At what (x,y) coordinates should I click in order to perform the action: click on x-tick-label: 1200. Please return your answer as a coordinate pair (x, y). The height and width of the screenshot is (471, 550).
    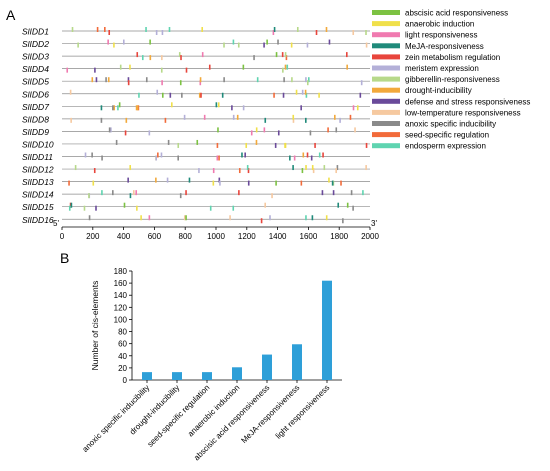
    Looking at the image, I should click on (247, 236).